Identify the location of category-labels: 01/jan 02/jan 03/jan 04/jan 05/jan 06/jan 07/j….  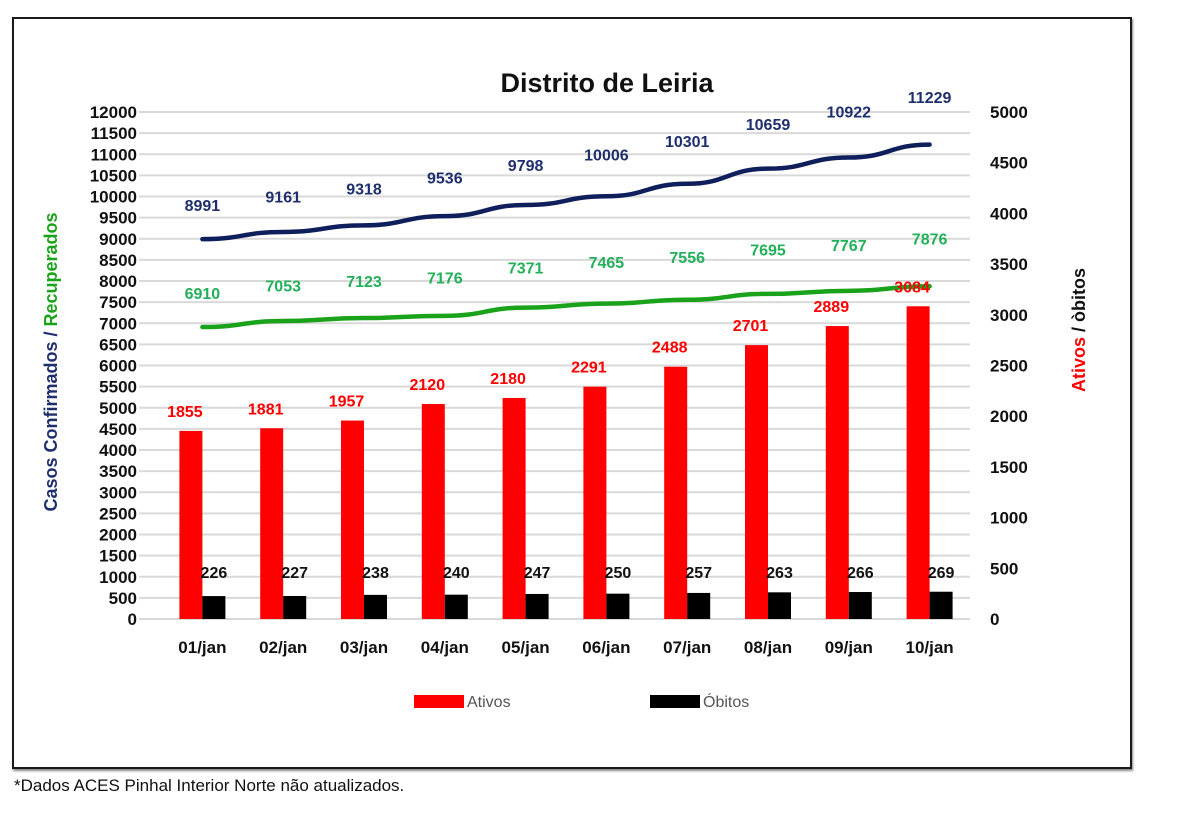
(565, 647).